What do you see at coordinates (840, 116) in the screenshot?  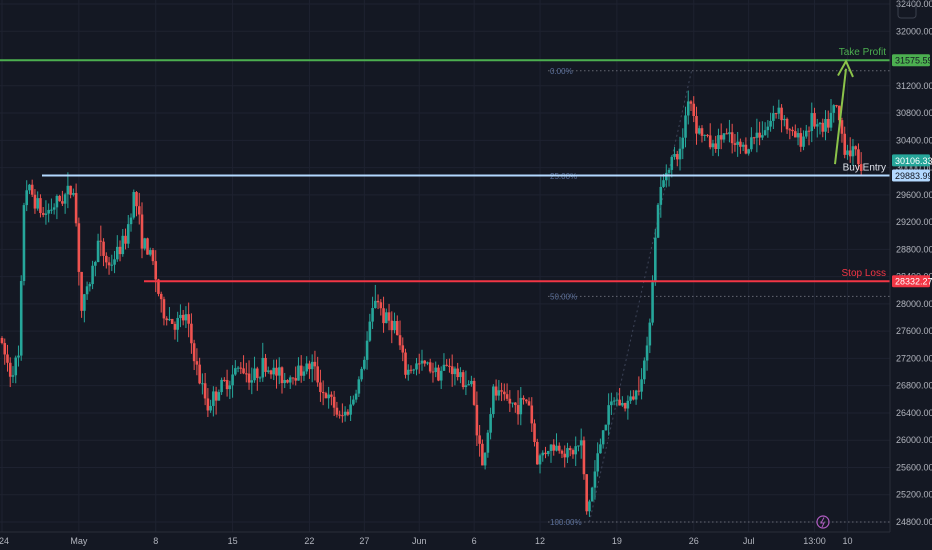 I see `arrow-shaft` at bounding box center [840, 116].